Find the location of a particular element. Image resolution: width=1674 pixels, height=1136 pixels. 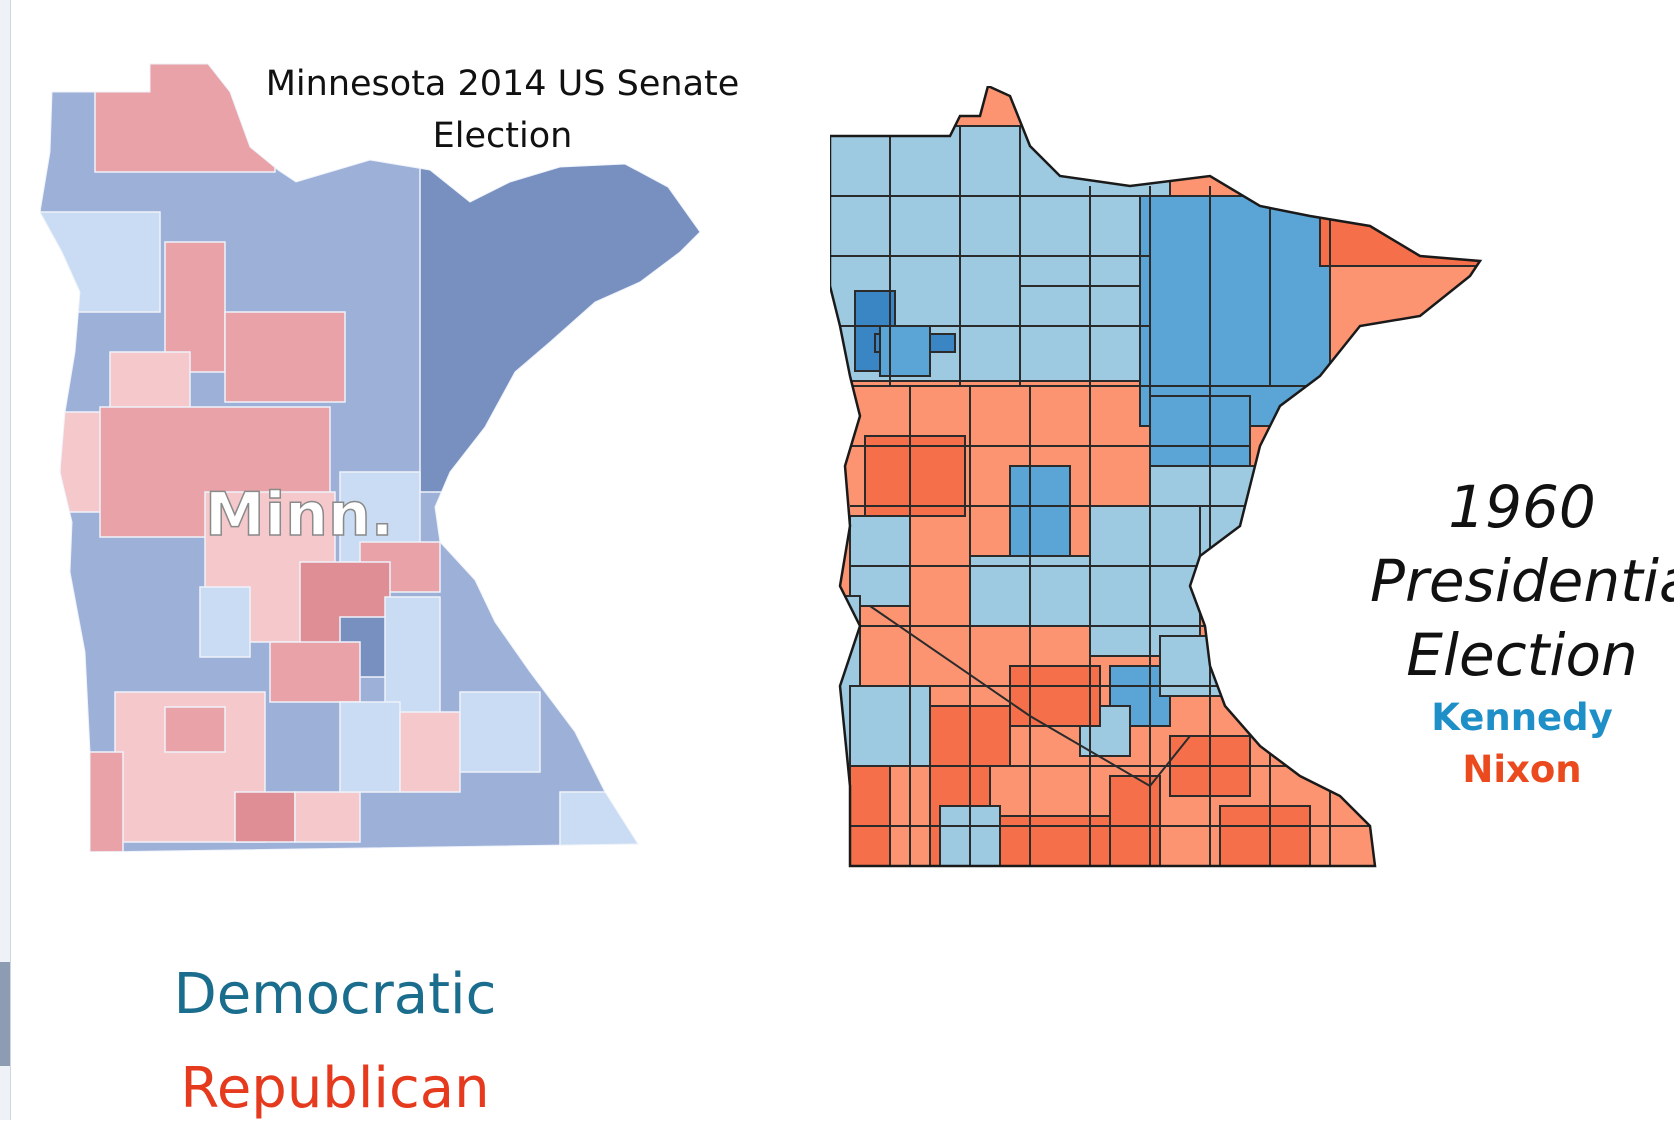

state-label: Minn. is located at coordinates (299, 515).